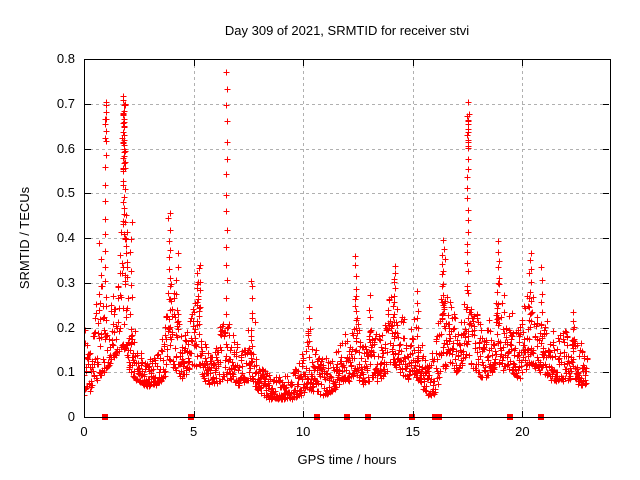 This screenshot has height=480, width=640. Describe the element at coordinates (65, 148) in the screenshot. I see `y-tick-label: 0.6` at that location.